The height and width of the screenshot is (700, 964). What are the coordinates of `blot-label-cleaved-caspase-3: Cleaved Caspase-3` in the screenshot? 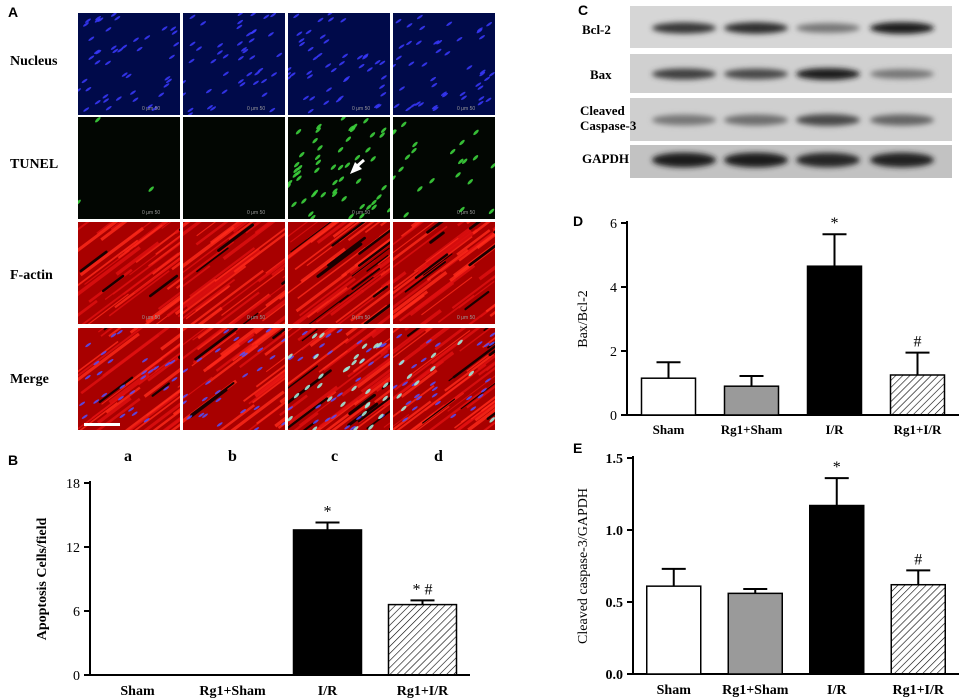 It's located at (608, 118).